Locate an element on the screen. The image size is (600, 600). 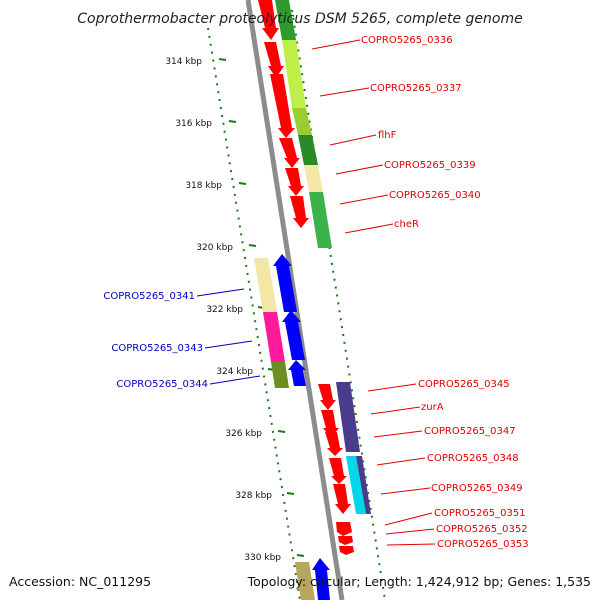
gene-label: COPRO5265_0345 is located at coordinates (464, 384).